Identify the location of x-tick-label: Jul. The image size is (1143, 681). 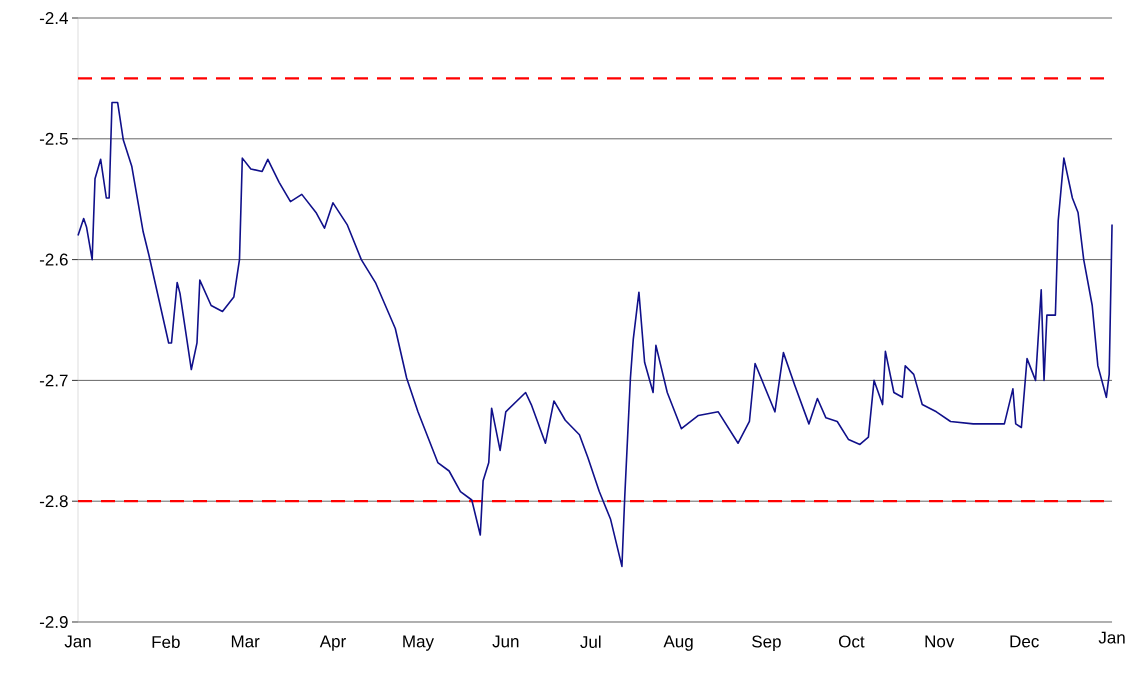
(590, 642).